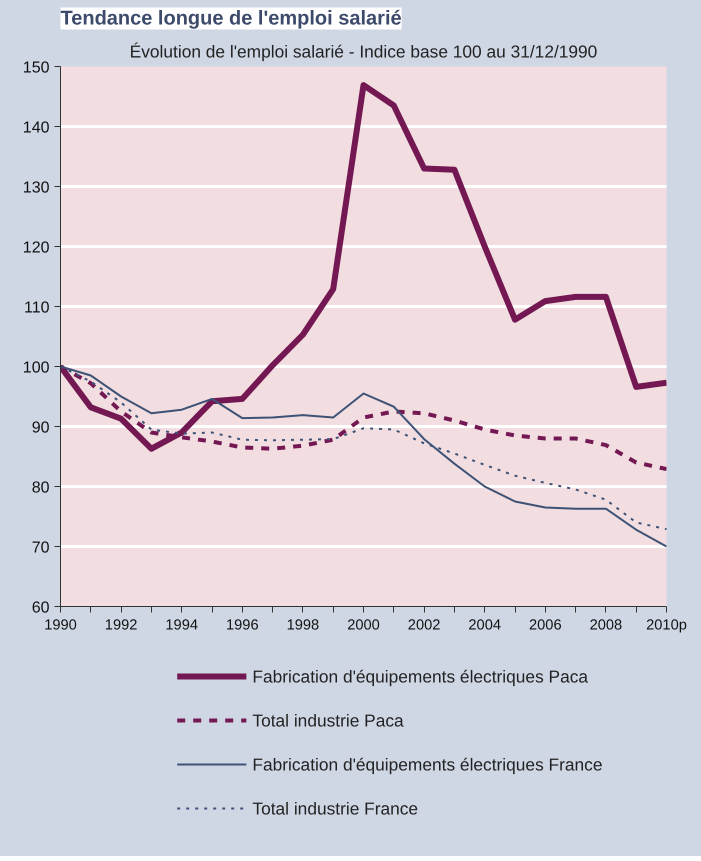 The image size is (701, 861). I want to click on x-tick-label: 2008, so click(606, 626).